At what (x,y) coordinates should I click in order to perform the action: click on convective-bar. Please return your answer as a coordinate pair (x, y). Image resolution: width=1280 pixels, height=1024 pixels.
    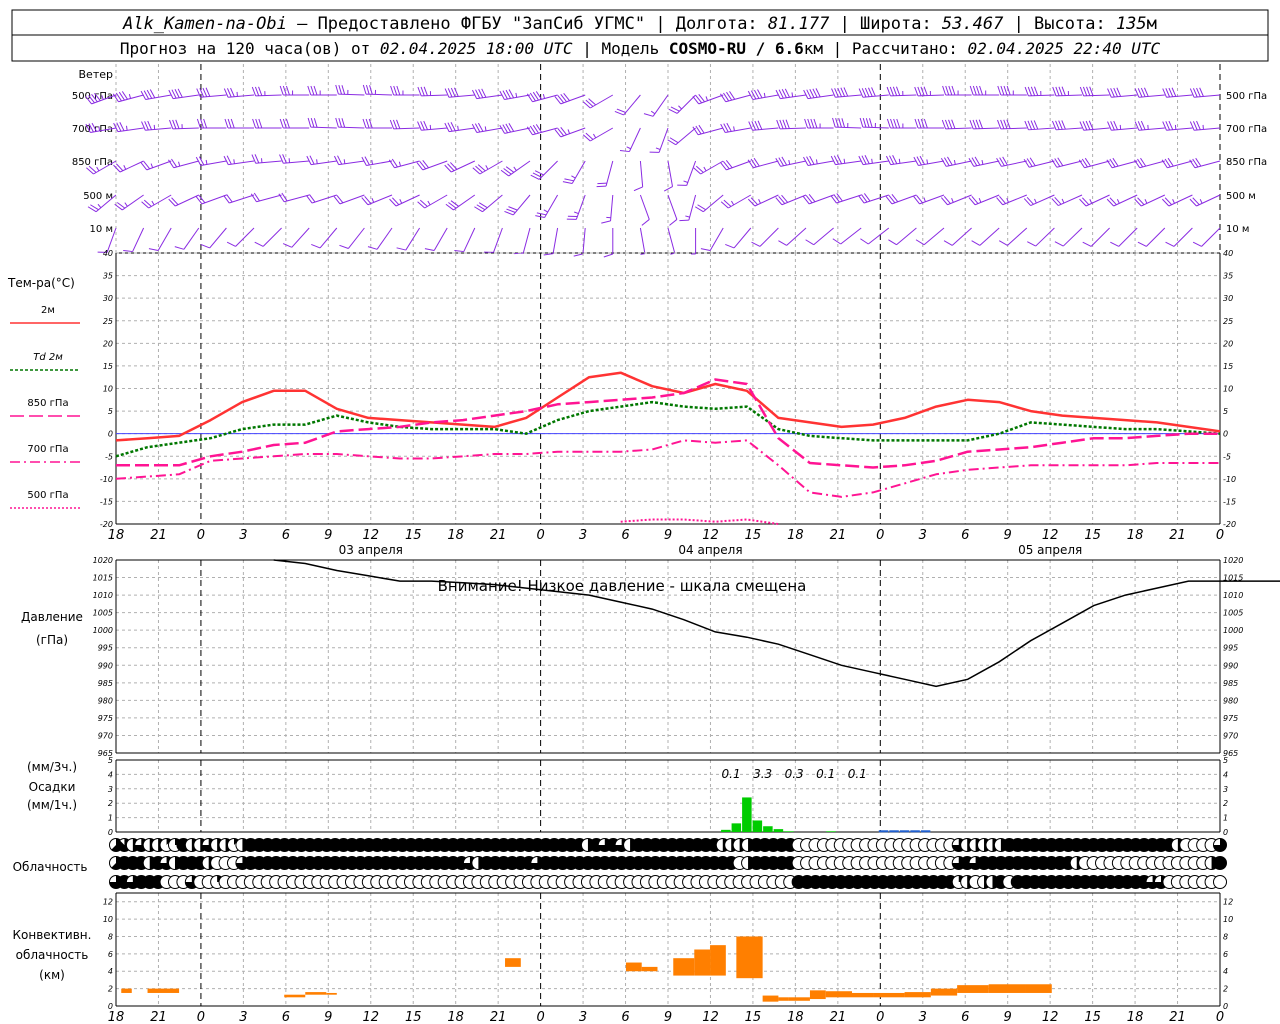
    Looking at the image, I should click on (702, 962).